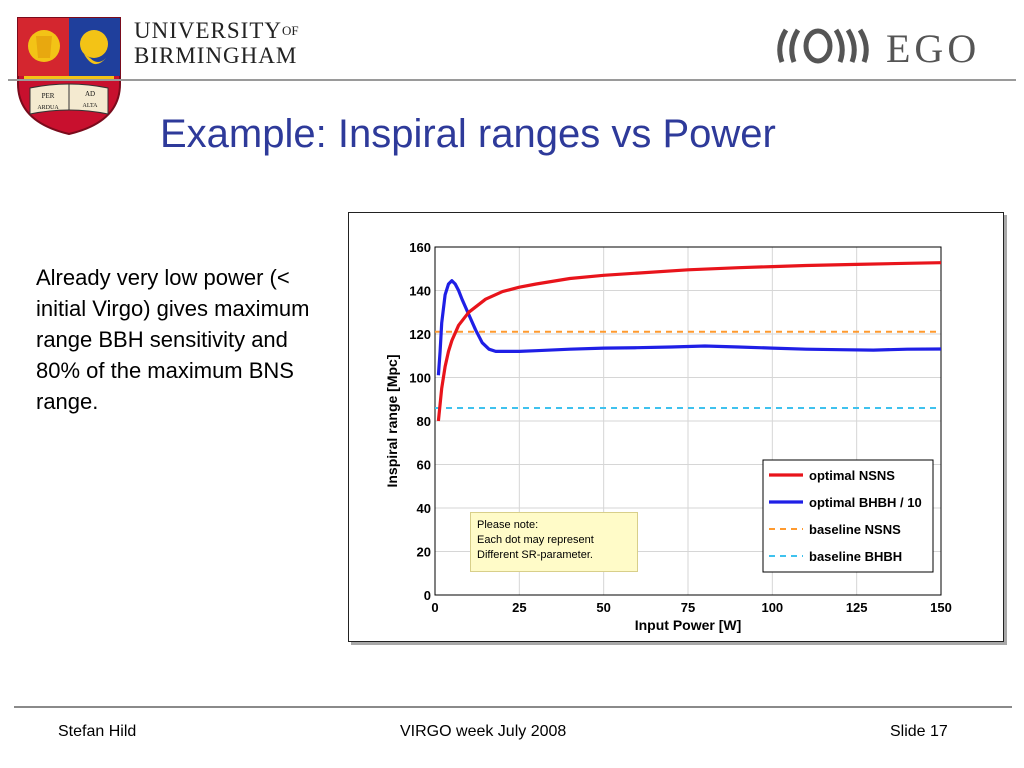 The width and height of the screenshot is (1024, 768). Describe the element at coordinates (290, 30) in the screenshot. I see `university-of: OF` at that location.